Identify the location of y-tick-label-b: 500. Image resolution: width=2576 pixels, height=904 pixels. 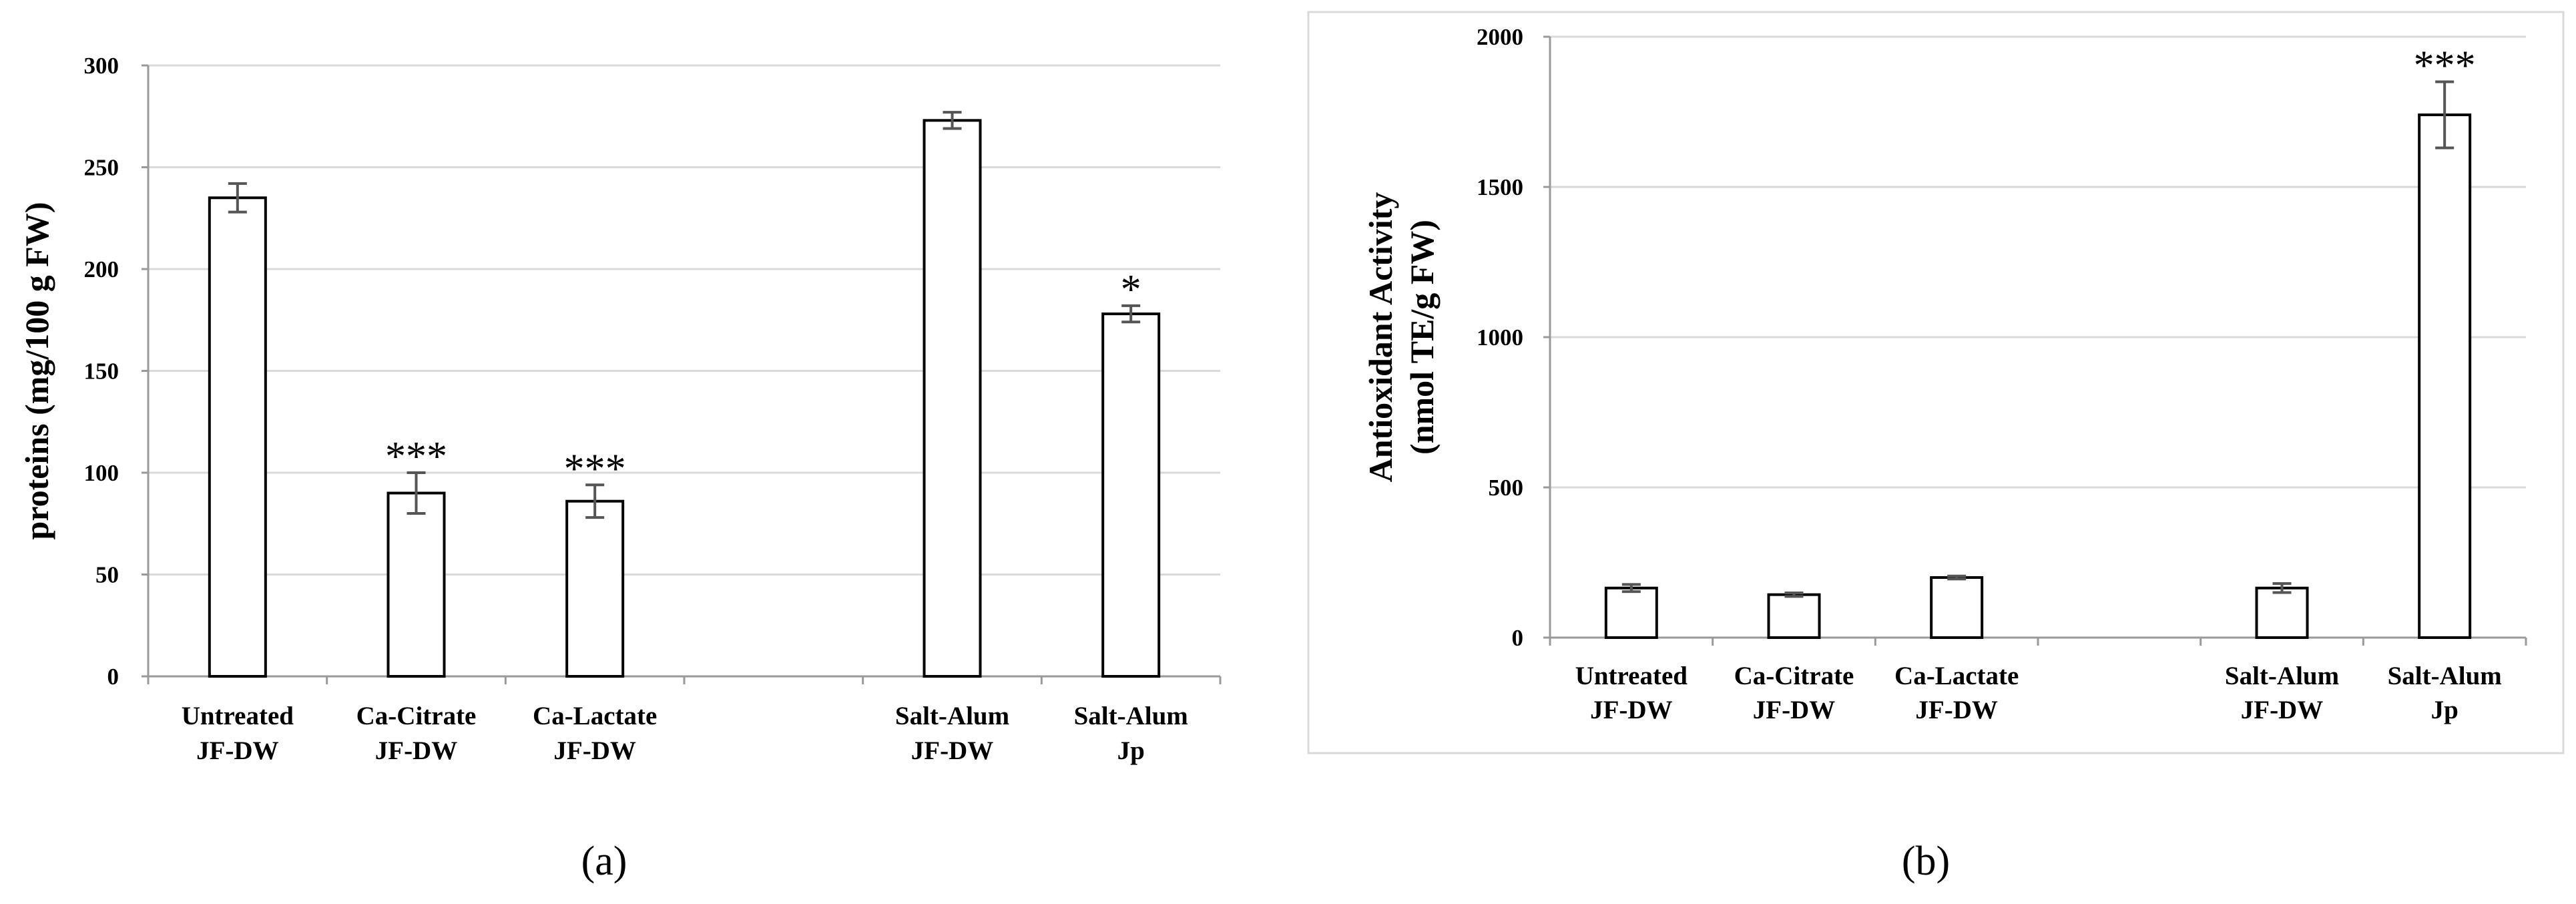
(1506, 488).